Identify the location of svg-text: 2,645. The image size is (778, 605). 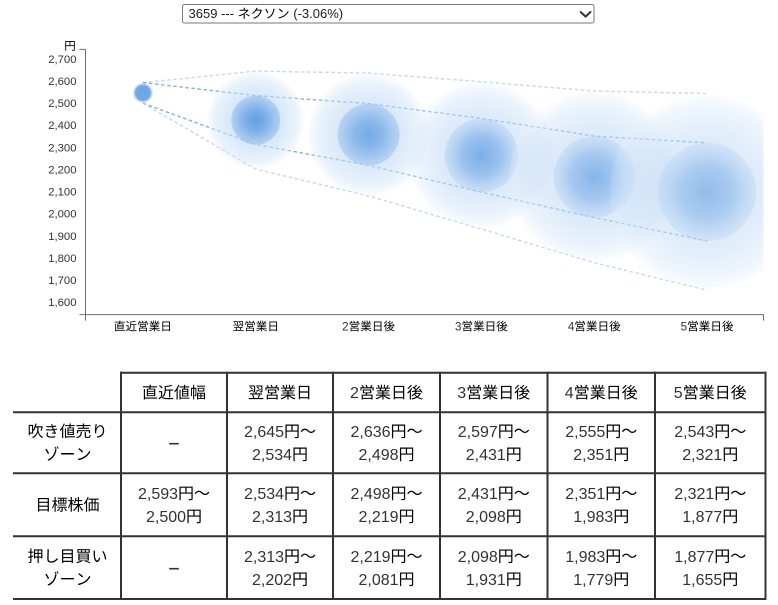
(264, 432).